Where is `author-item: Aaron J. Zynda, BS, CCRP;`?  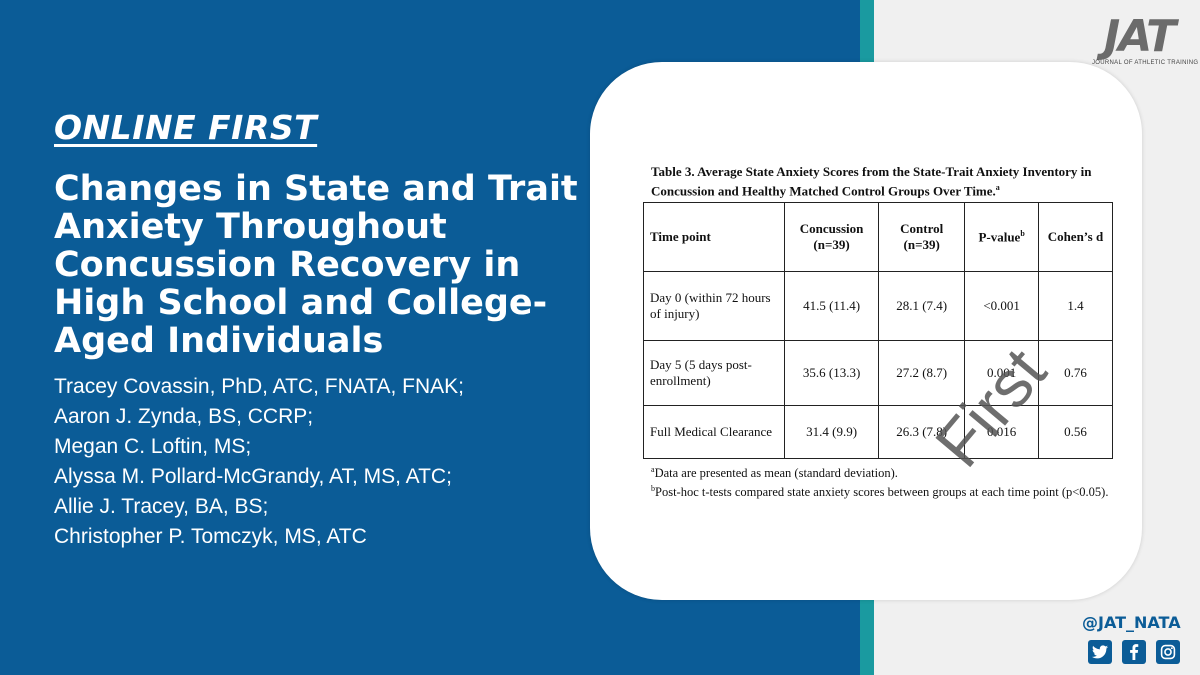 author-item: Aaron J. Zynda, BS, CCRP; is located at coordinates (184, 416).